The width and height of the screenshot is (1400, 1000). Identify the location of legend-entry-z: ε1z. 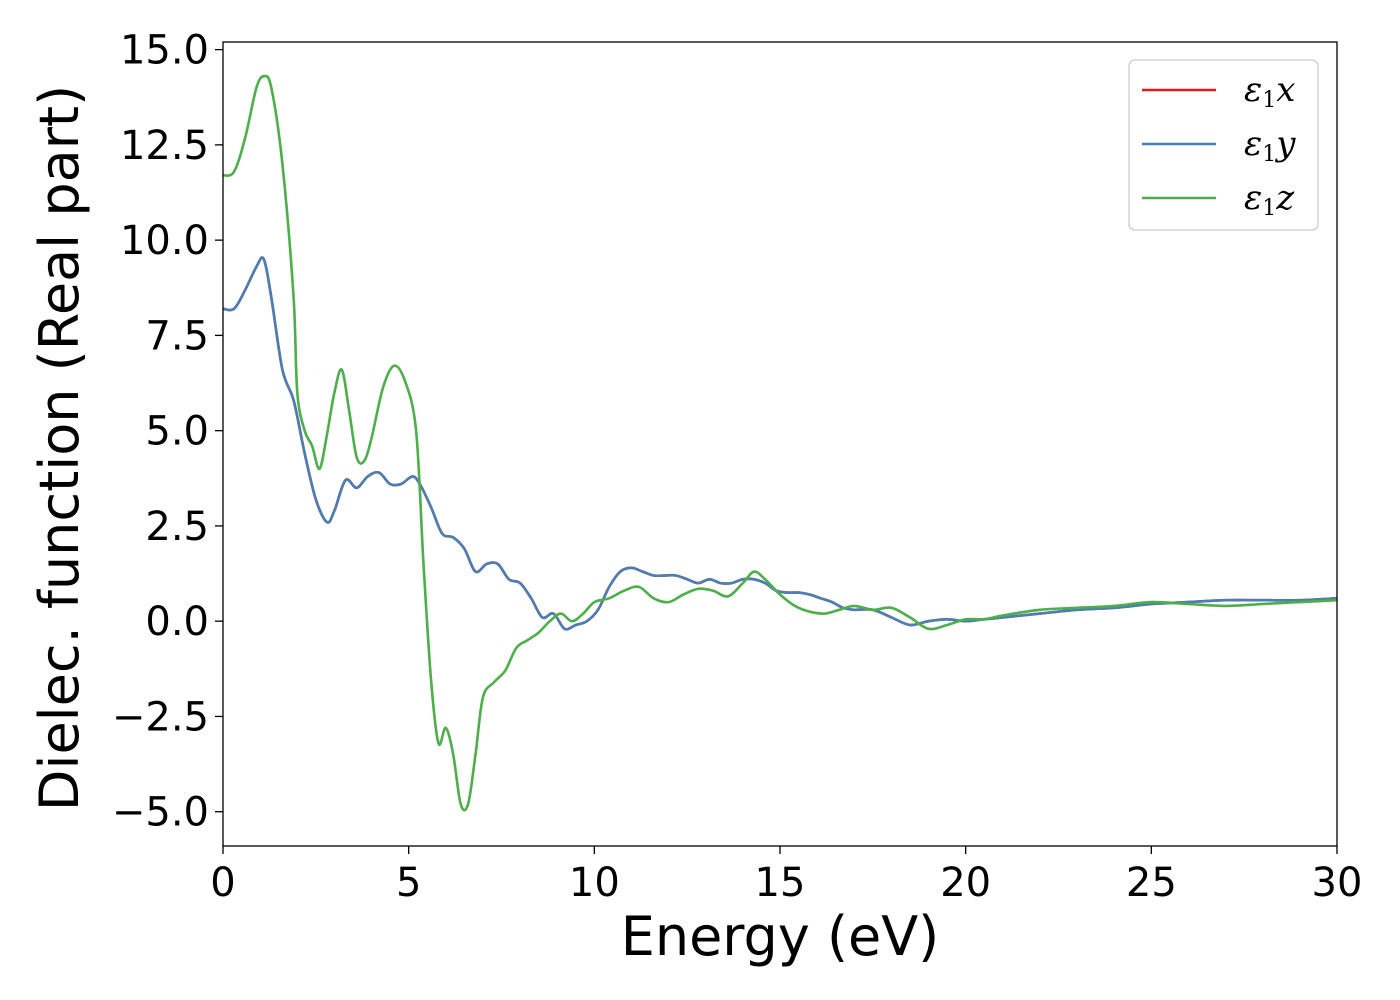
(1269, 199).